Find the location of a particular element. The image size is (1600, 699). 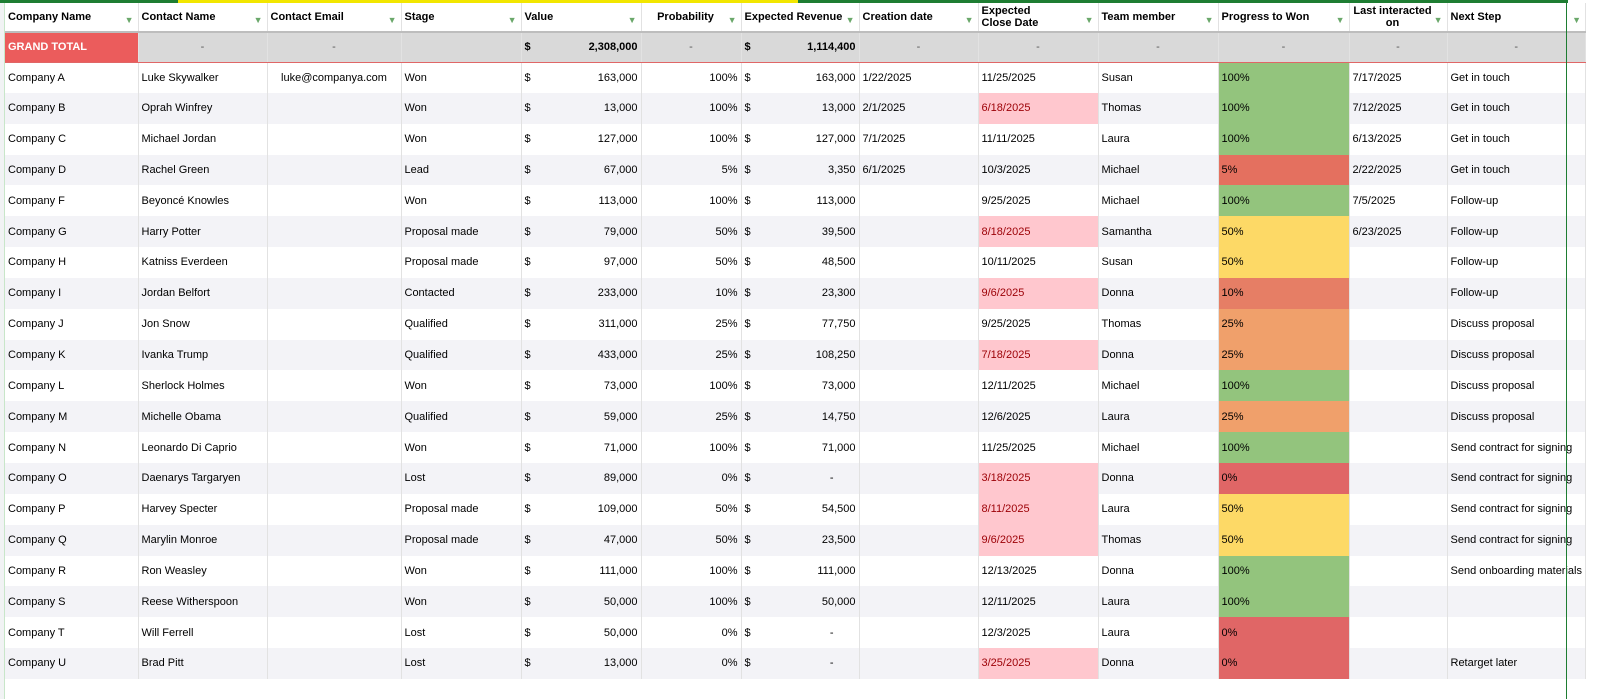

header-contact-email: Contact Email ▼ is located at coordinates (334, 18).